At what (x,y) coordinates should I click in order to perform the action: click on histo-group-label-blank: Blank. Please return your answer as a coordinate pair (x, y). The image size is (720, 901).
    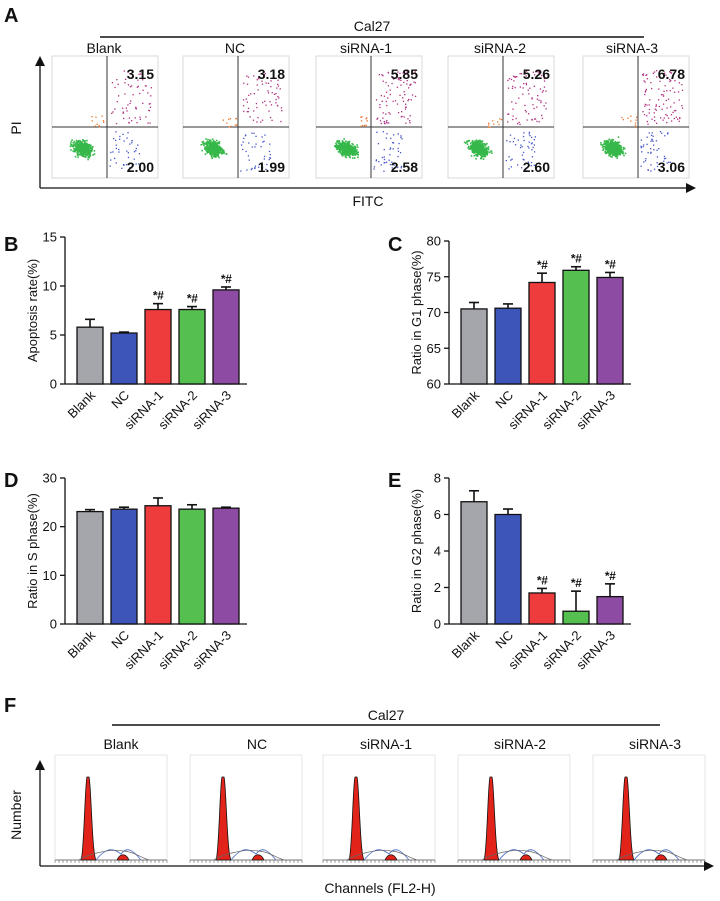
    Looking at the image, I should click on (121, 744).